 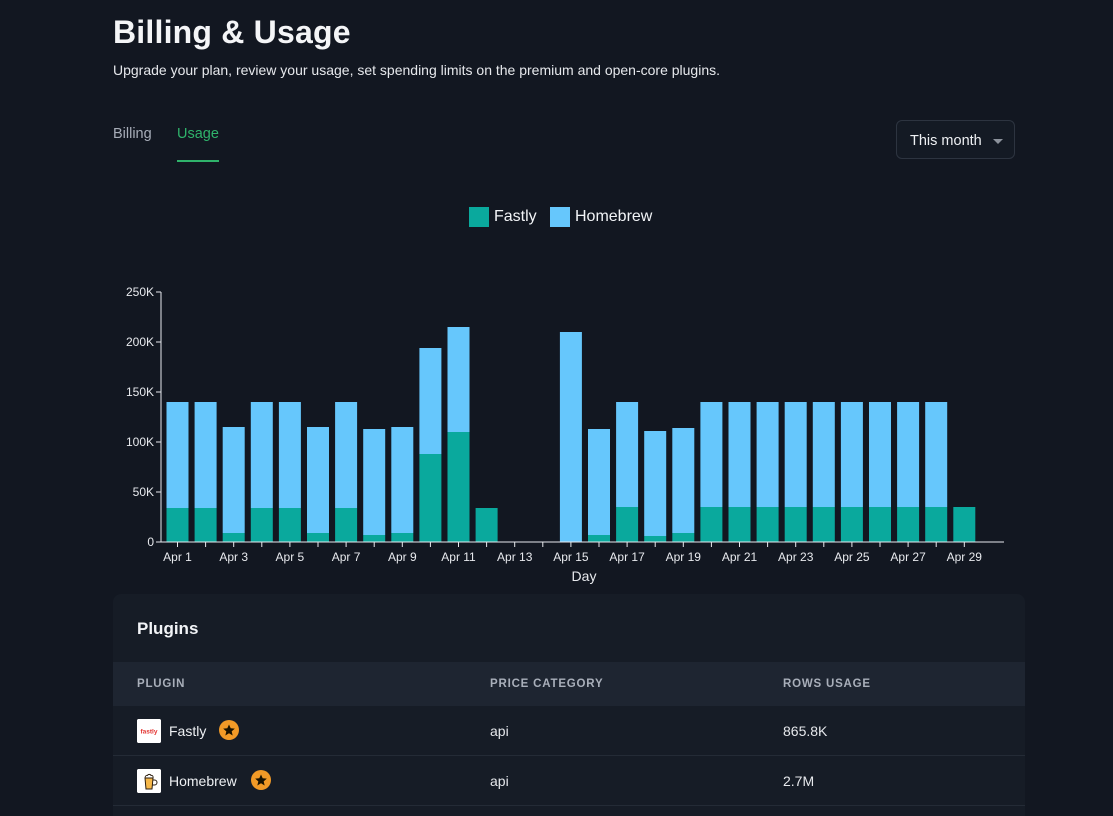 I want to click on column-header-plugin: PLUGIN, so click(x=161, y=684).